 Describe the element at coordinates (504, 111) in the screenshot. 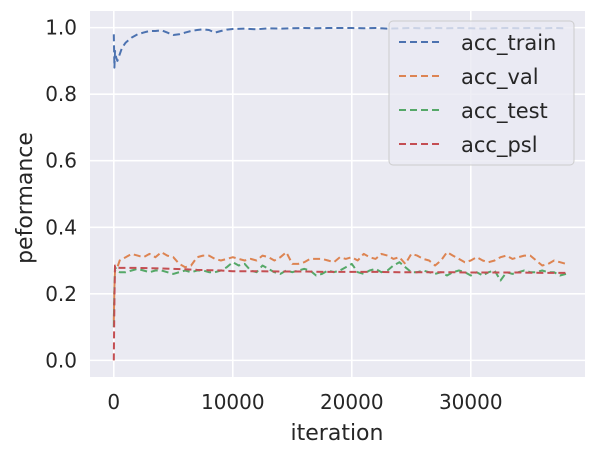

I see `legend-label-acc-test: acc_test` at that location.